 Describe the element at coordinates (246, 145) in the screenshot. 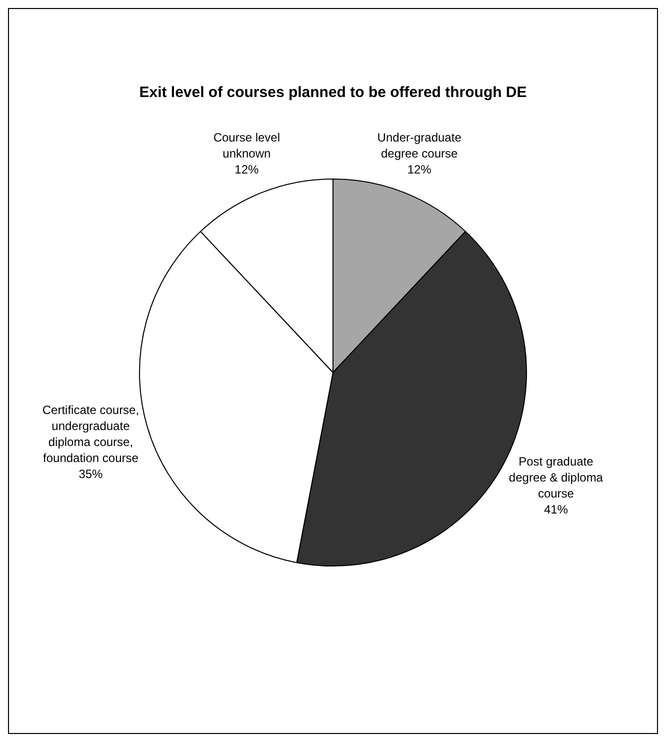

I see `slice-label: Course level unknown` at that location.